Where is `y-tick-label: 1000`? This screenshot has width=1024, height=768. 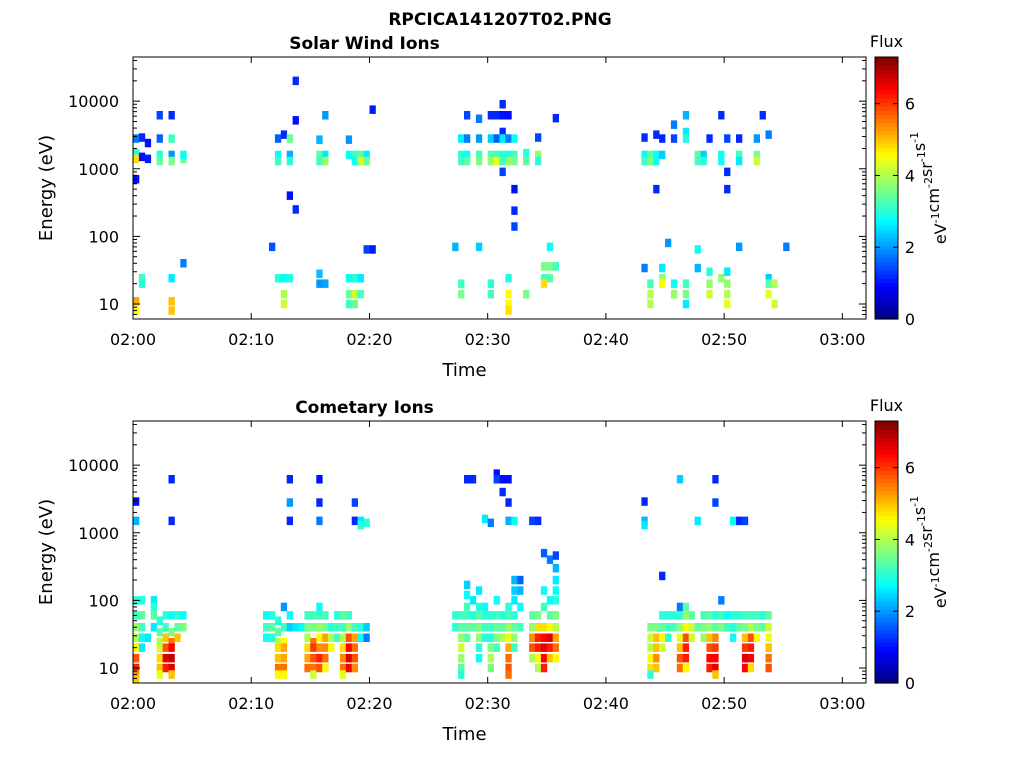
y-tick-label: 1000 is located at coordinates (98, 533).